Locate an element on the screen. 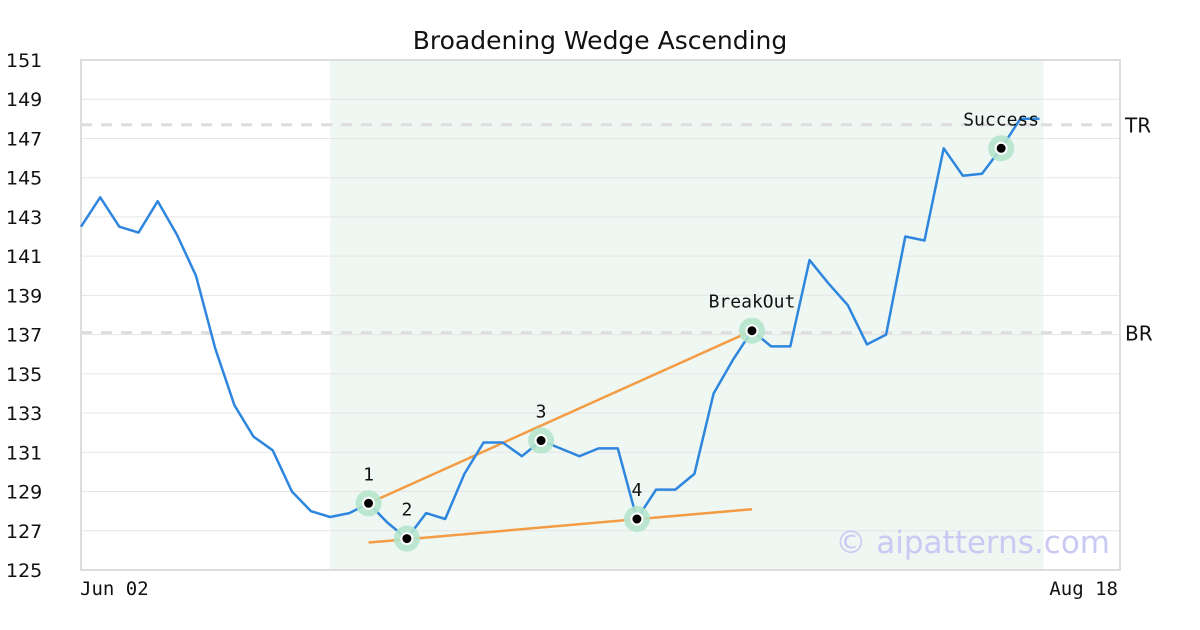  point-label-breakout: BreakOut is located at coordinates (752, 302).